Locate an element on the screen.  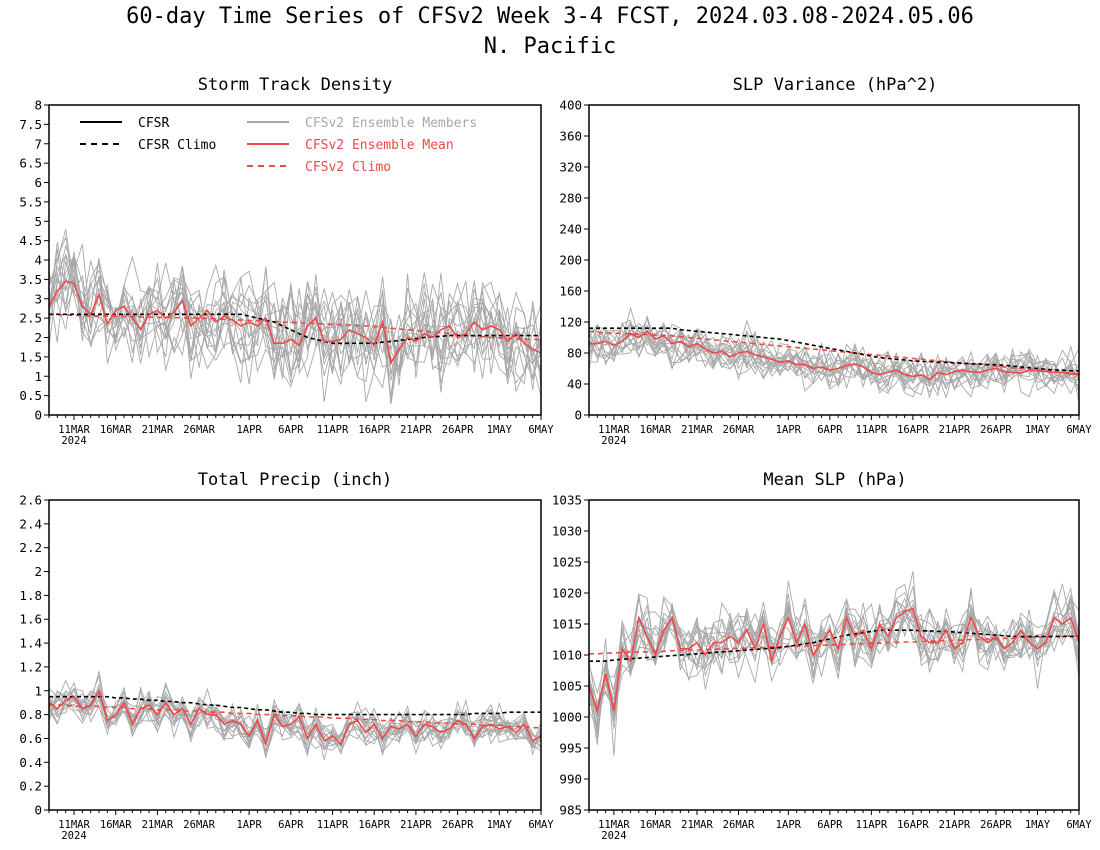
legend-cfsv2-climo-label: CFSv2 Climo is located at coordinates (348, 167).